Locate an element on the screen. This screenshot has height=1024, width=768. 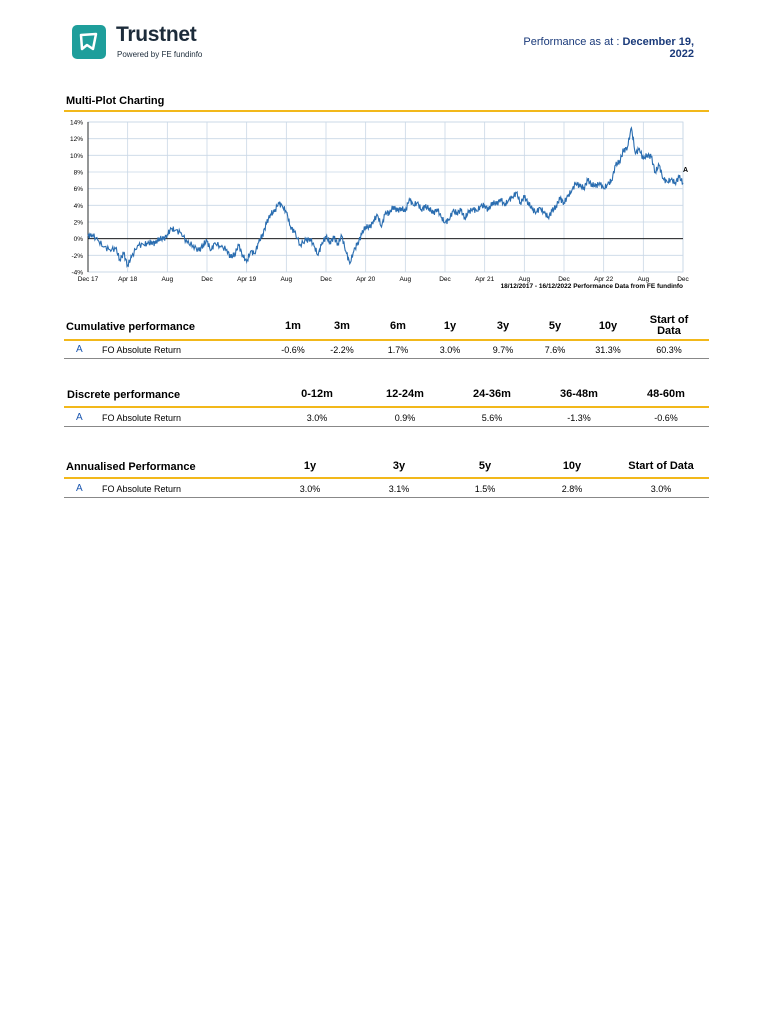
cumulative-col-header: 10y is located at coordinates (608, 326).